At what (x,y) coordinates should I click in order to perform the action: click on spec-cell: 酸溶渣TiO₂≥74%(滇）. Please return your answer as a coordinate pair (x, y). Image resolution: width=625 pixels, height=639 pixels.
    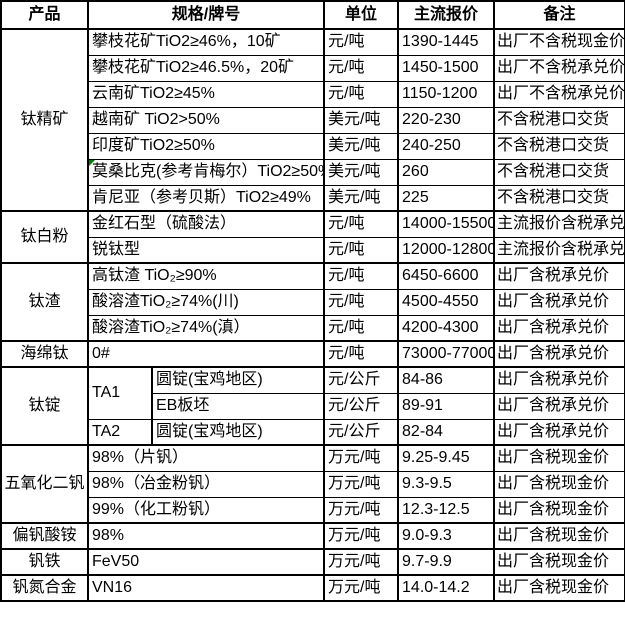
    Looking at the image, I should click on (206, 328).